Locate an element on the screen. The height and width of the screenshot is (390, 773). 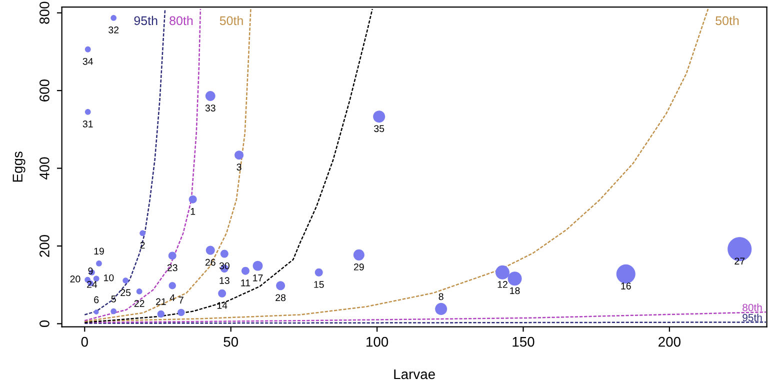
x-tick-label: 100 is located at coordinates (377, 341).